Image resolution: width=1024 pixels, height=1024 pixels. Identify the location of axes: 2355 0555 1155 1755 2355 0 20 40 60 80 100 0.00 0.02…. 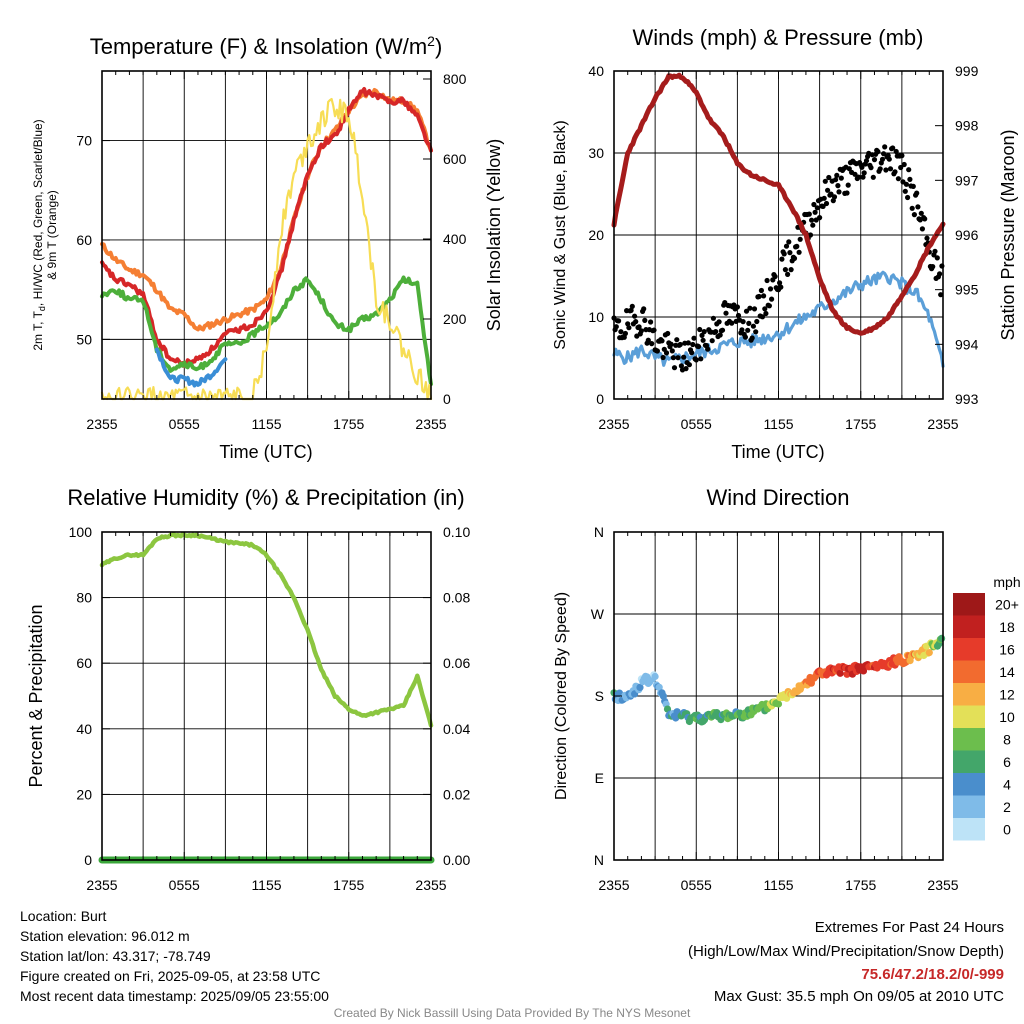
(270, 708).